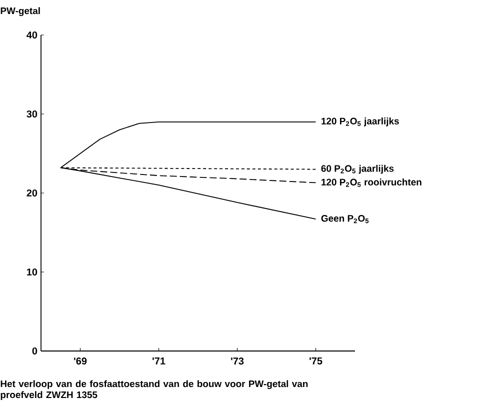  Describe the element at coordinates (159, 361) in the screenshot. I see `x-tick-label: '71` at that location.